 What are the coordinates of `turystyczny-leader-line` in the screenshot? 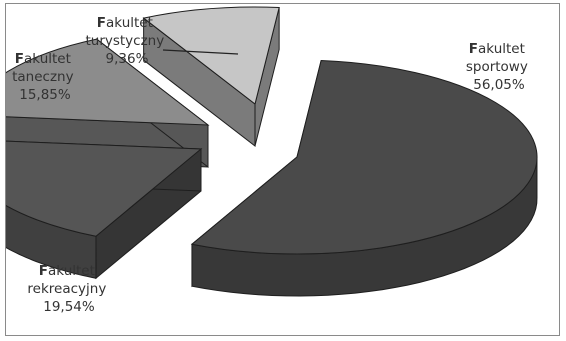 It's located at (200, 52).